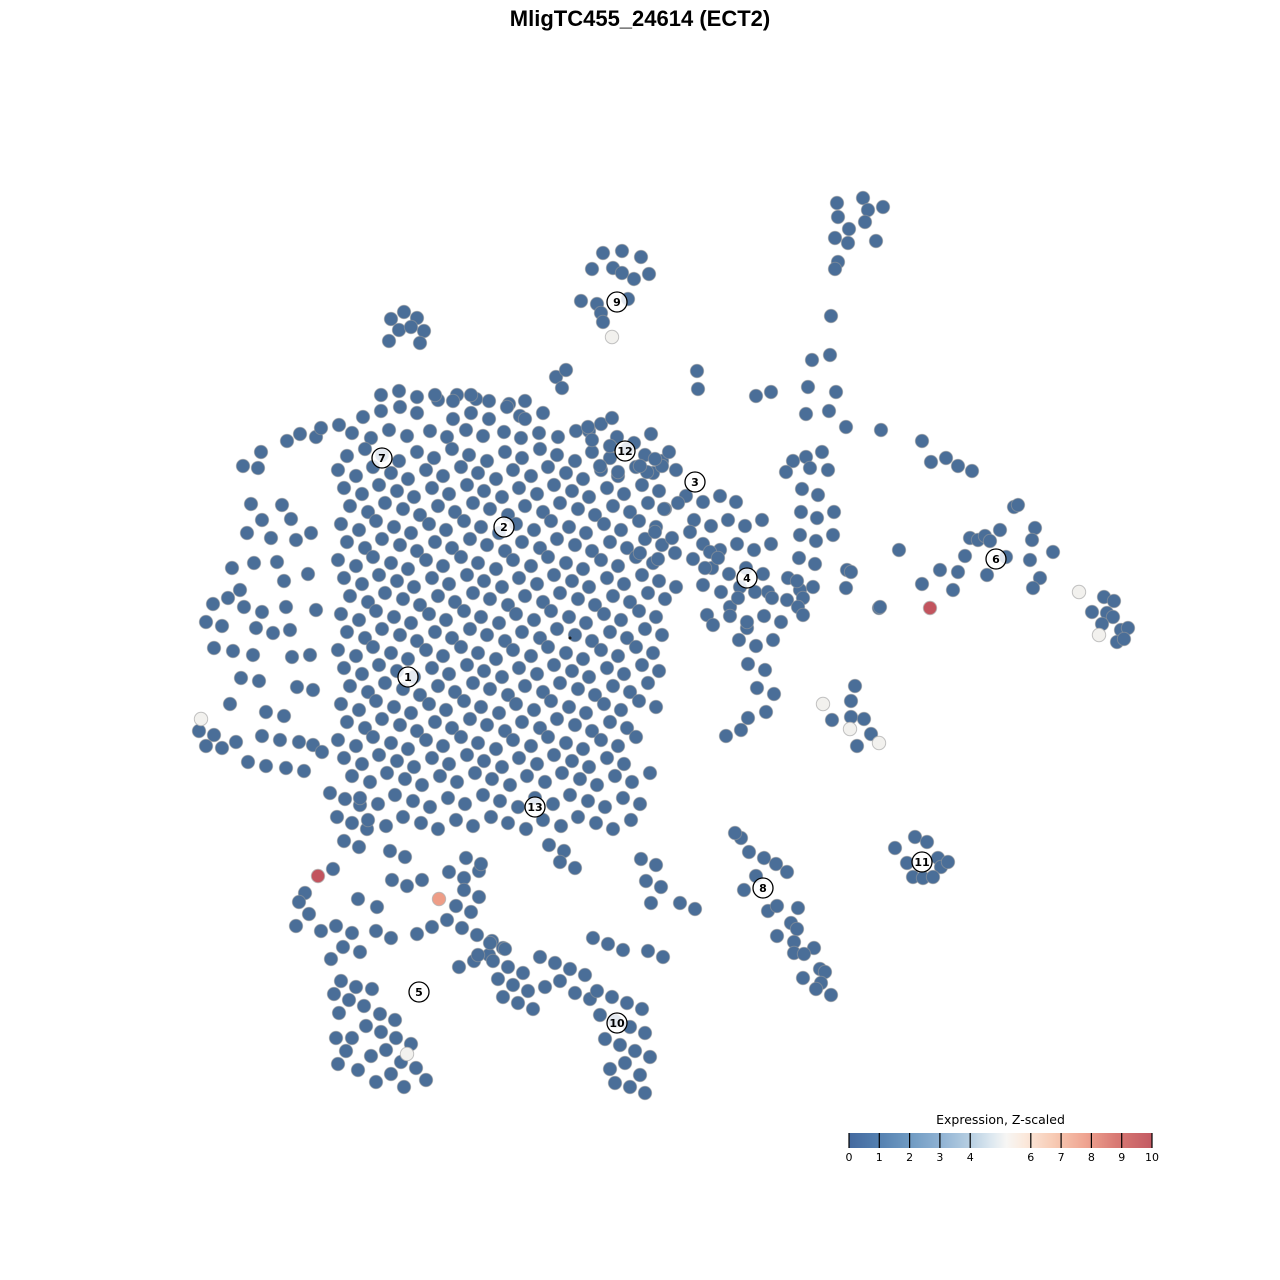  I want to click on legend-tick-label: 6, so click(1030, 1157).